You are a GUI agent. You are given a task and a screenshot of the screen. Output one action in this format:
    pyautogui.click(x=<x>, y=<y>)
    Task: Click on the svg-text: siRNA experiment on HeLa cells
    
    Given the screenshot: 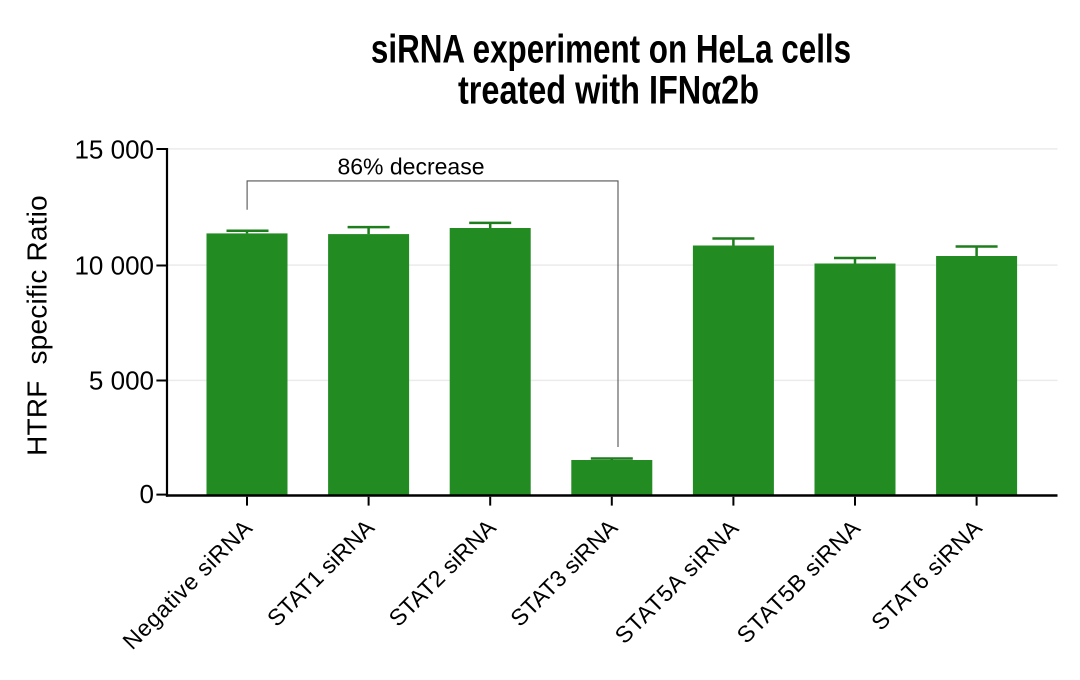 What is the action you would take?
    pyautogui.click(x=611, y=49)
    